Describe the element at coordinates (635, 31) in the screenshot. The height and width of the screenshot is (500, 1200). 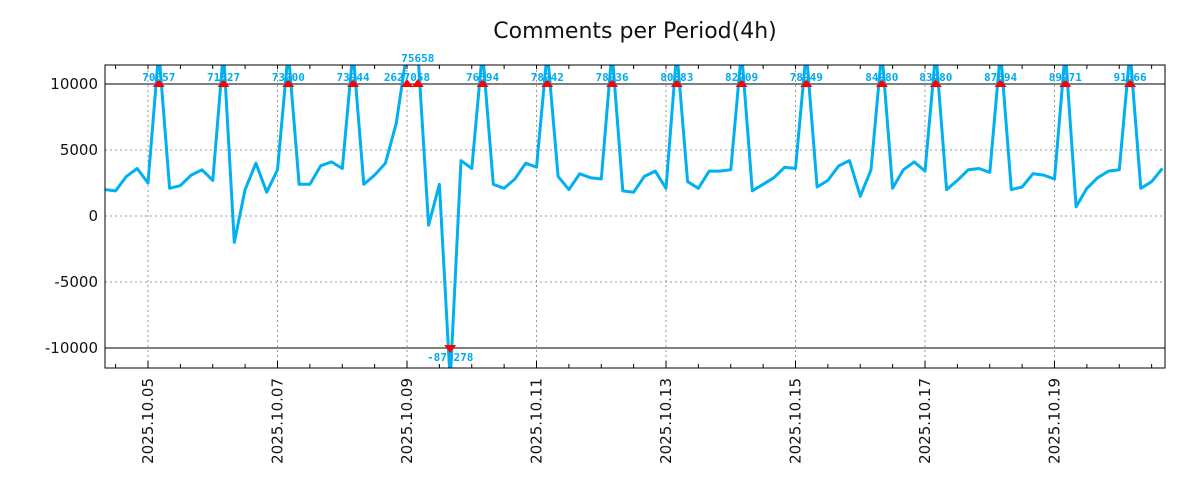
I see `chart-title: Comments per Period(4h)` at that location.